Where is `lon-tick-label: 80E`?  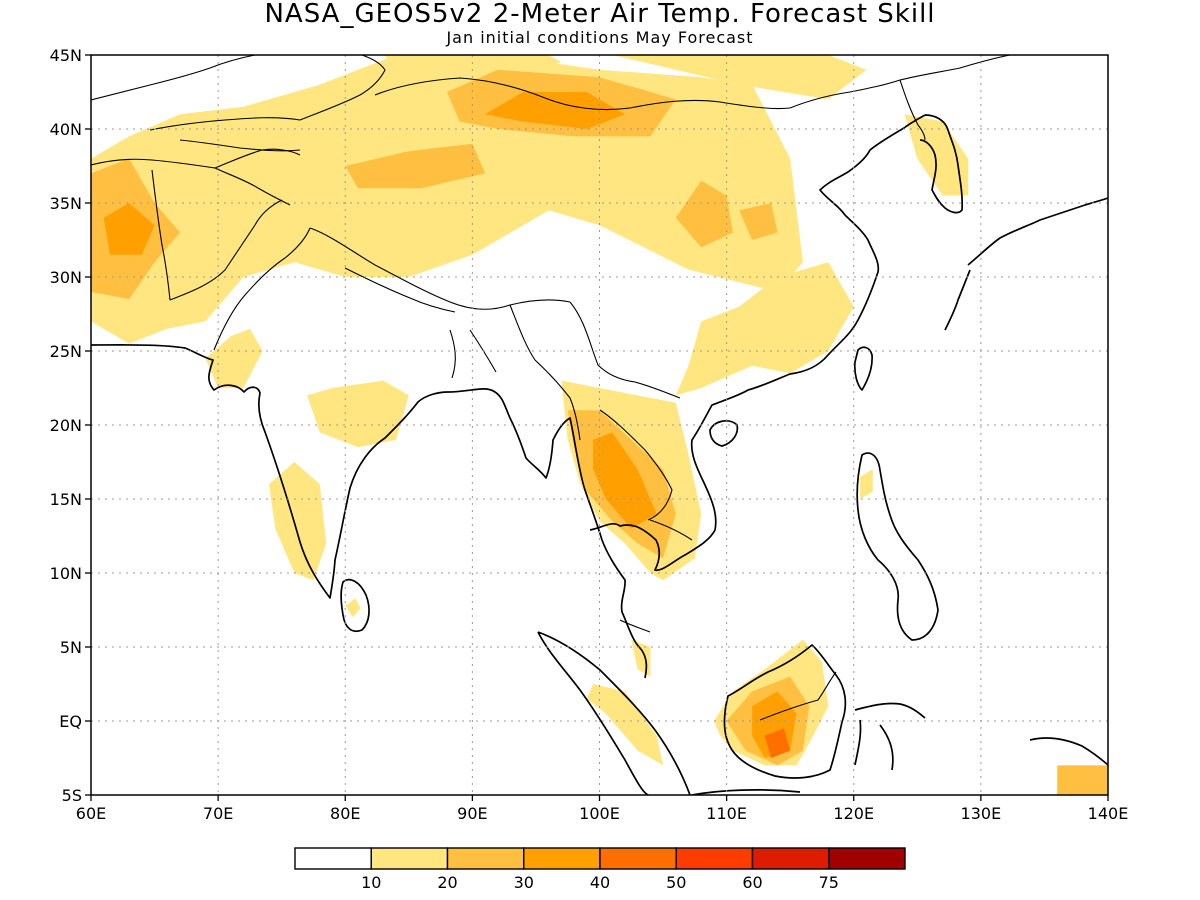
lon-tick-label: 80E is located at coordinates (345, 813).